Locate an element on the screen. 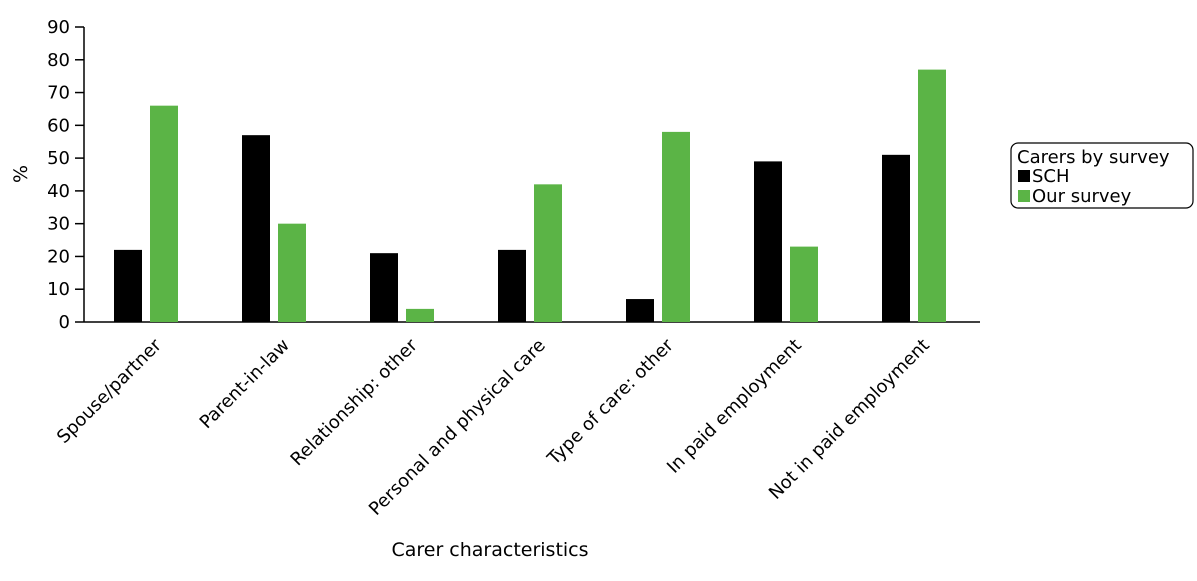 The image size is (1197, 581). legend-title: Carers by survey is located at coordinates (1093, 157).